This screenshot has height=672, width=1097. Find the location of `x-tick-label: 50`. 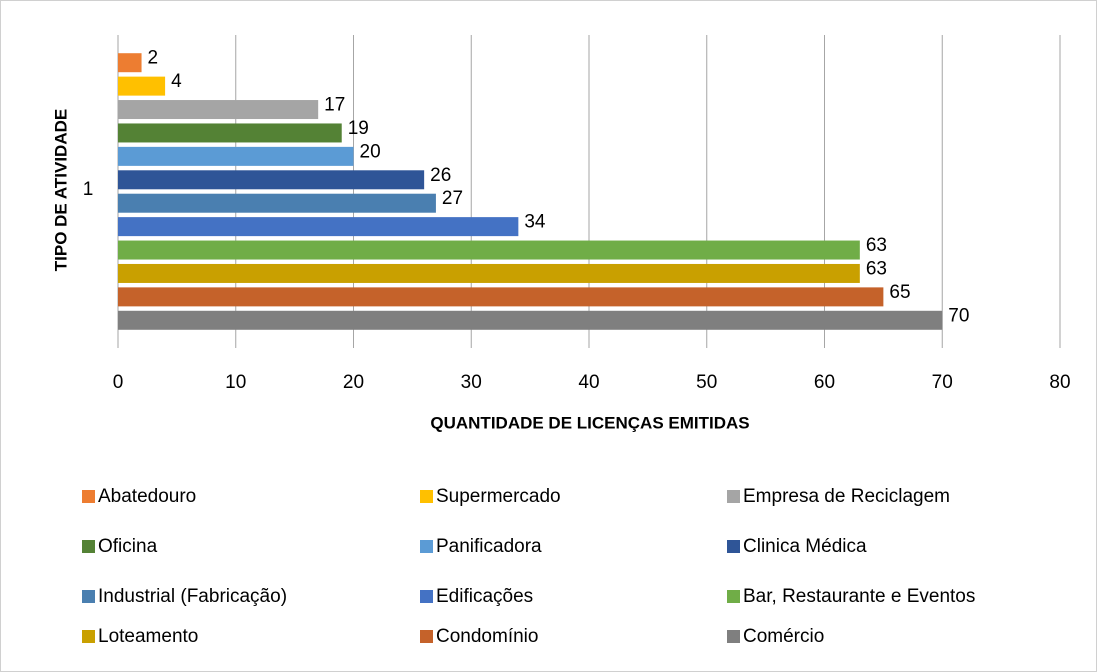

x-tick-label: 50 is located at coordinates (706, 382).